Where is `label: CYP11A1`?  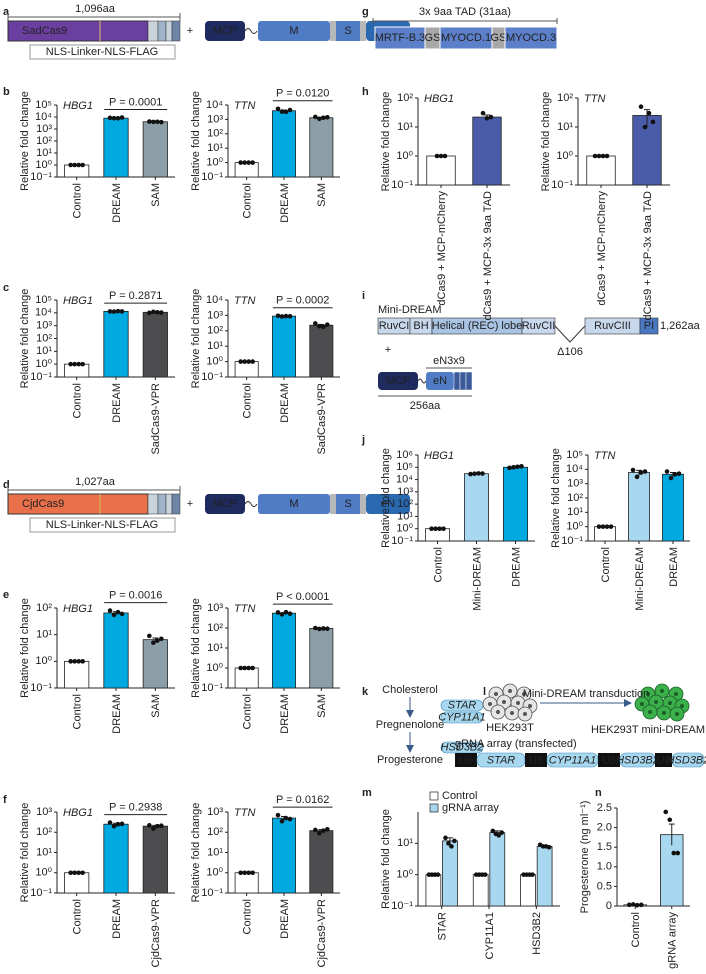
label: CYP11A1 is located at coordinates (462, 718).